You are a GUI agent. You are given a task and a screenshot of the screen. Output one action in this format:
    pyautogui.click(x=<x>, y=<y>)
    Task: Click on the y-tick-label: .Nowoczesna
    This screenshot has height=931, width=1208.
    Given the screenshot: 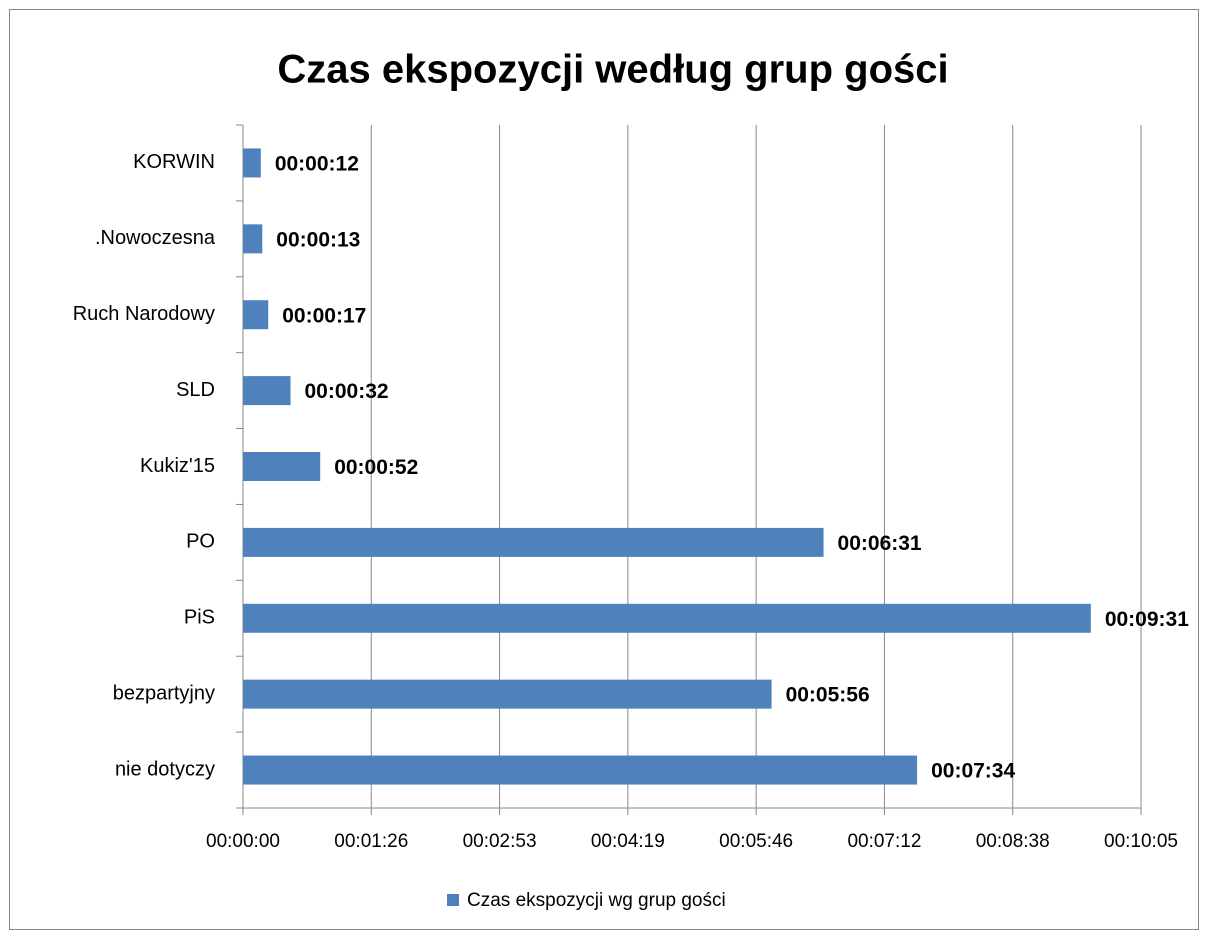 What is the action you would take?
    pyautogui.click(x=155, y=238)
    